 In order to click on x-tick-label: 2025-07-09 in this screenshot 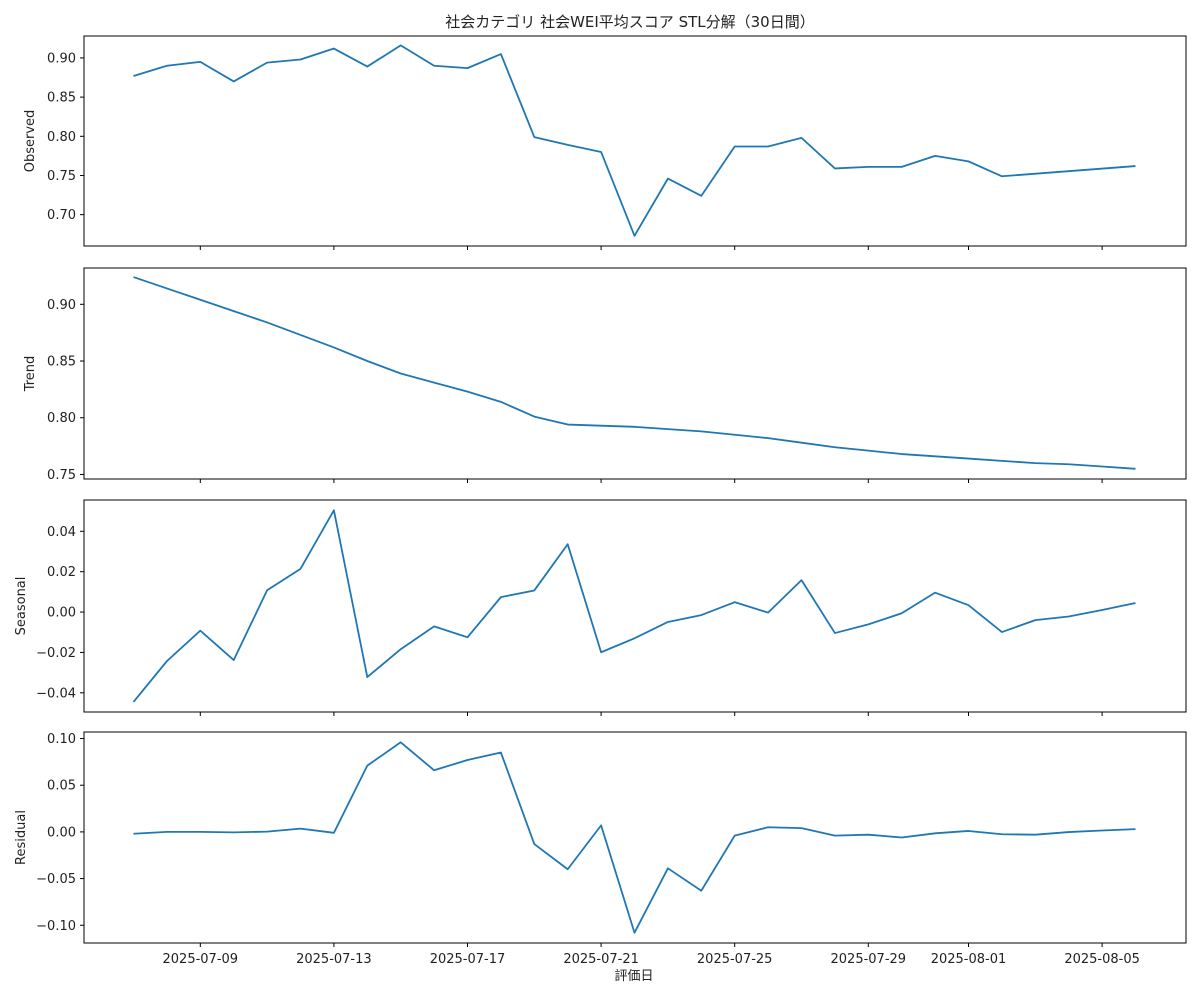, I will do `click(201, 959)`.